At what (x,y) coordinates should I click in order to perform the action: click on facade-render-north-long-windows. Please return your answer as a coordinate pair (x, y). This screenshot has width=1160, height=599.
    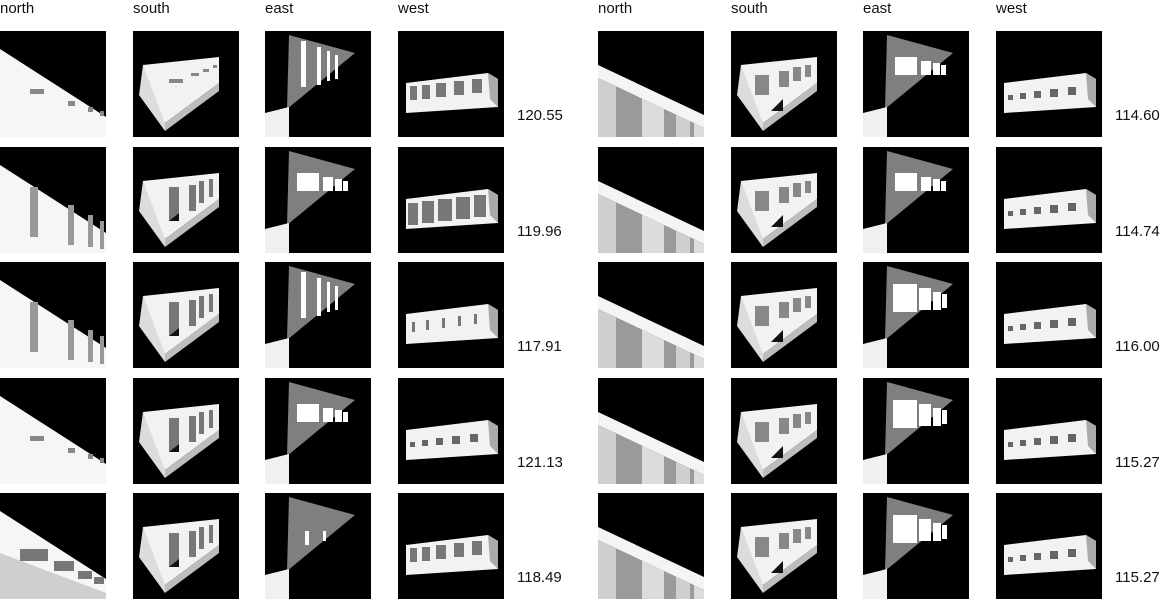
    Looking at the image, I should click on (53, 546).